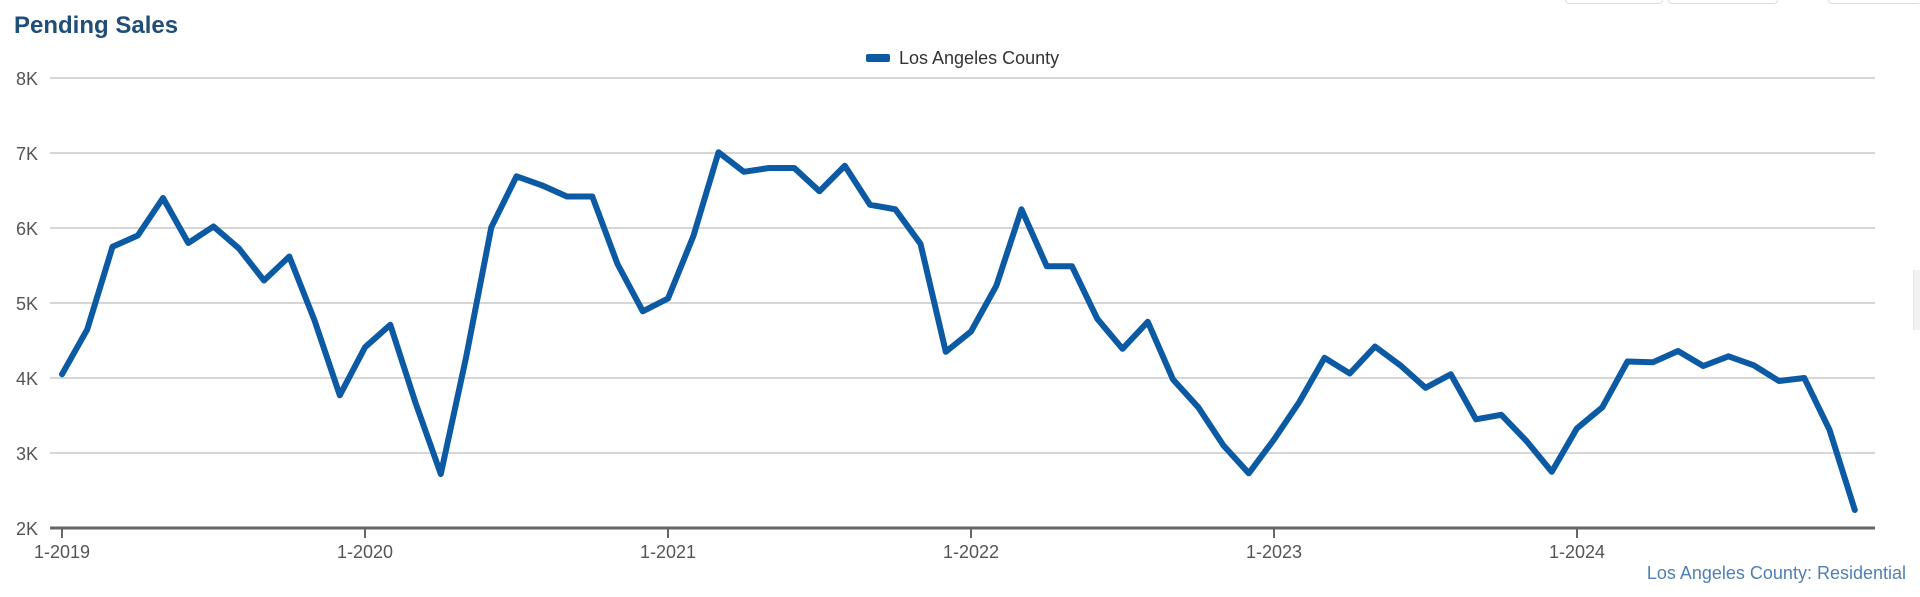  I want to click on chart-title: Pending Sales, so click(96, 25).